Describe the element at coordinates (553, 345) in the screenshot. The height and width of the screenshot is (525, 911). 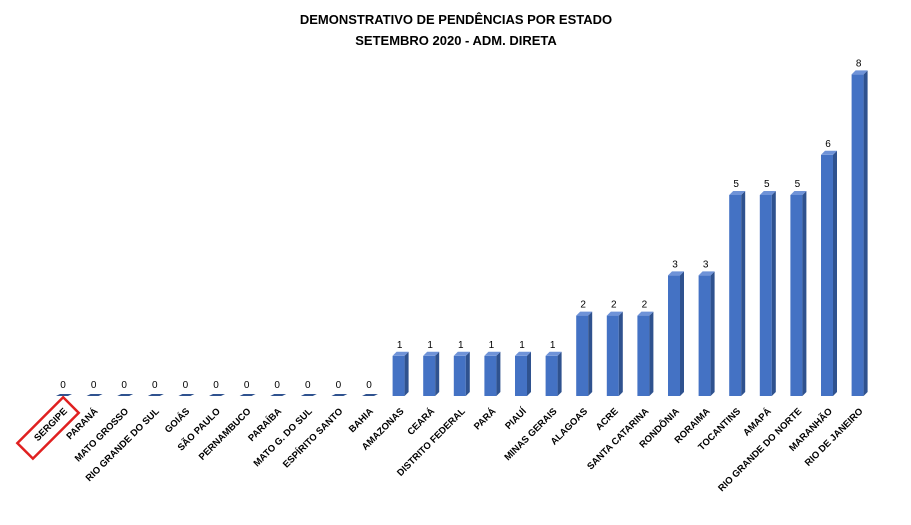
I see `value-label-16: 1` at that location.